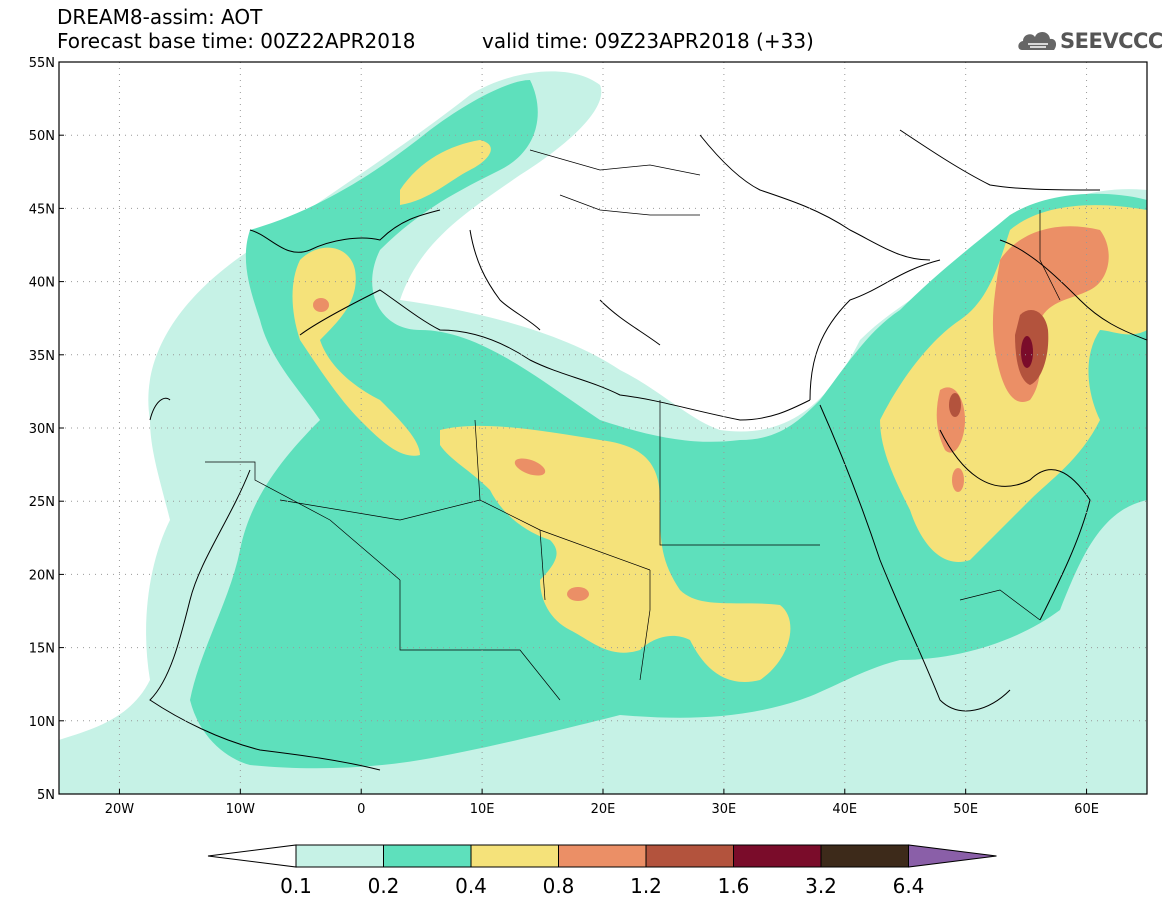 Image resolution: width=1165 pixels, height=905 pixels. What do you see at coordinates (724, 809) in the screenshot?
I see `lon-tick-label: 30E` at bounding box center [724, 809].